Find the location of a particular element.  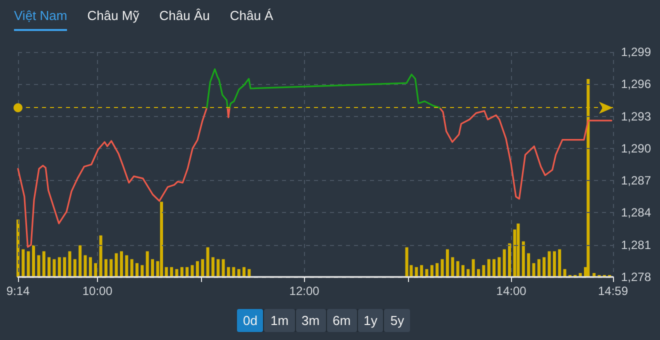

y-tick-label: 1,287 is located at coordinates (636, 181).